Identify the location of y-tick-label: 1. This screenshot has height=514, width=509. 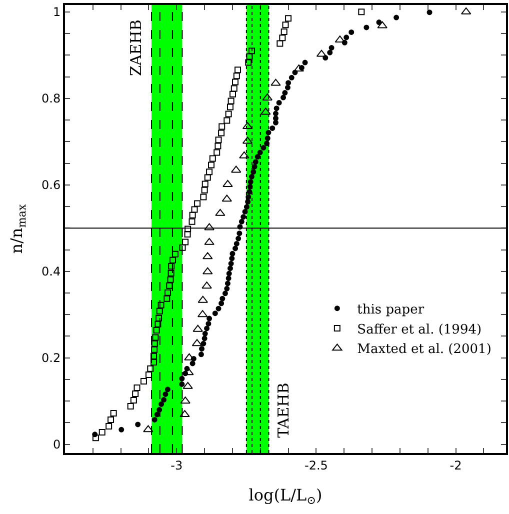
(56, 12).